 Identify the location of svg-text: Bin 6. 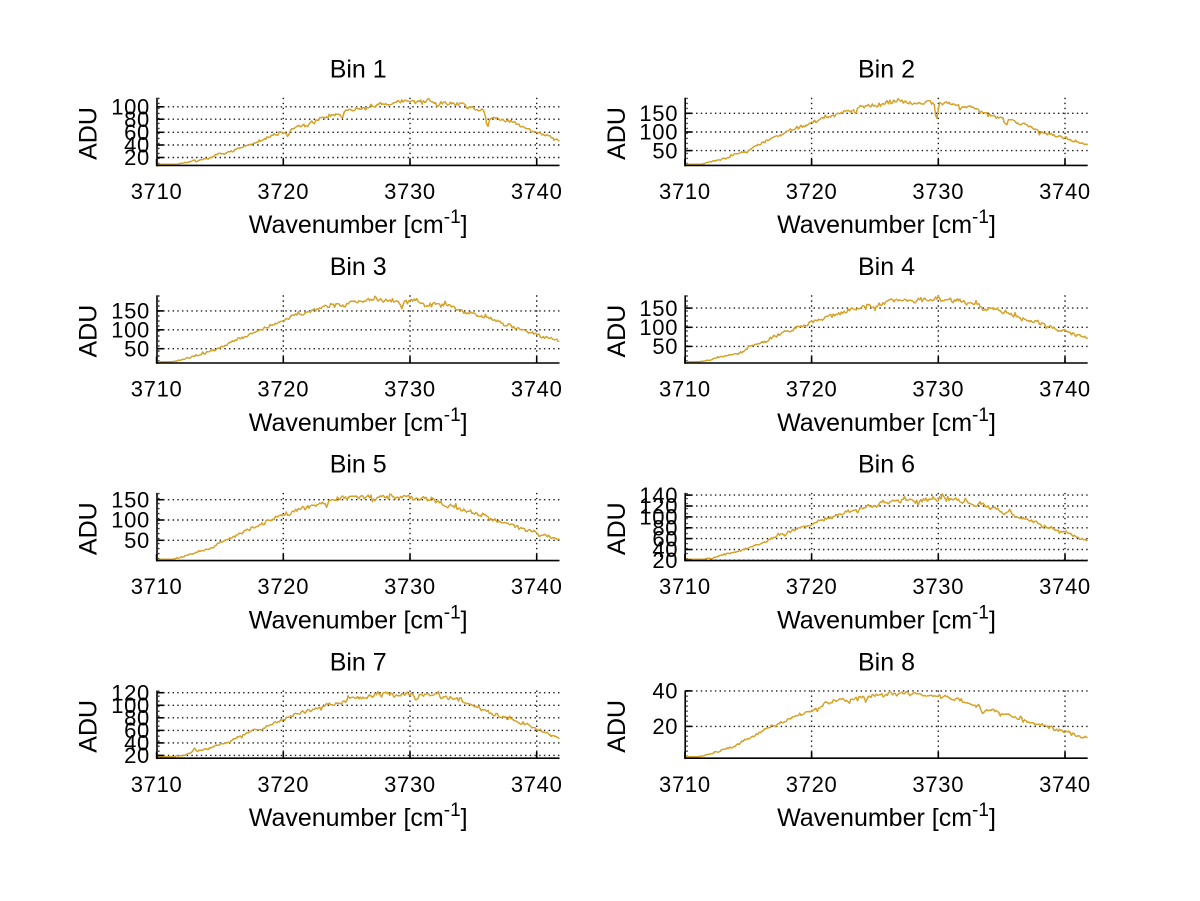
(886, 465).